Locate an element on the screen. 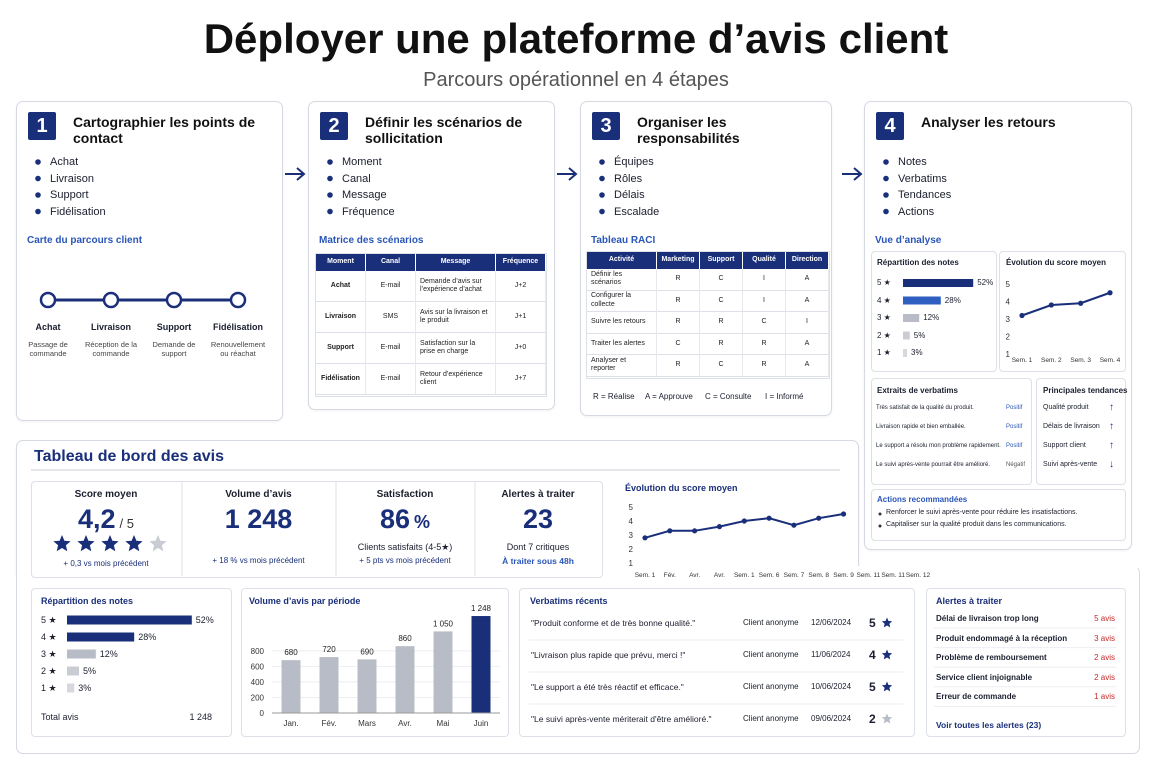  table-header: Marketing is located at coordinates (678, 260).